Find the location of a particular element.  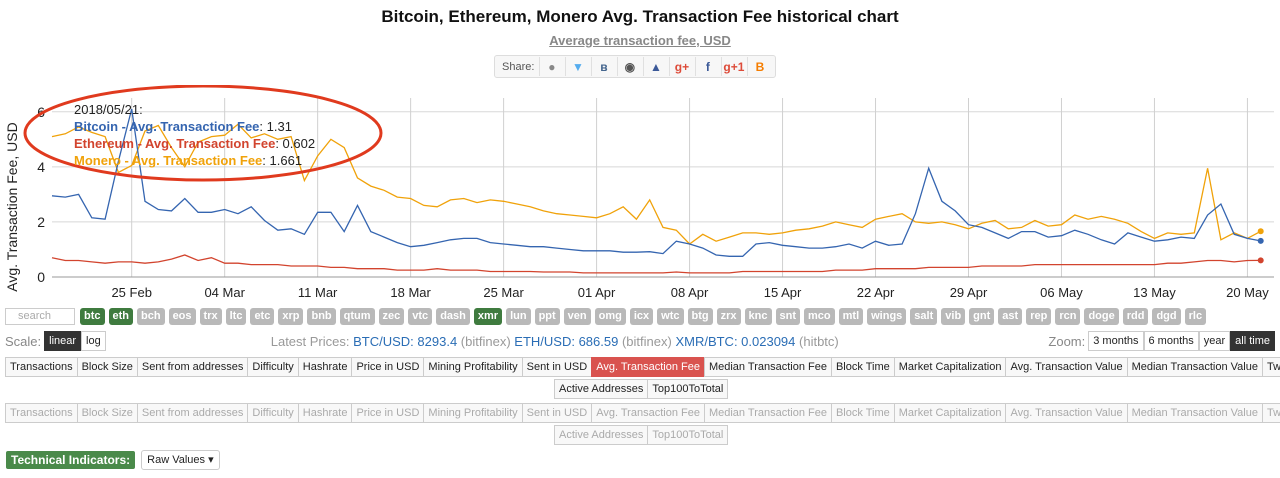

zoom-button: year is located at coordinates (1214, 341).